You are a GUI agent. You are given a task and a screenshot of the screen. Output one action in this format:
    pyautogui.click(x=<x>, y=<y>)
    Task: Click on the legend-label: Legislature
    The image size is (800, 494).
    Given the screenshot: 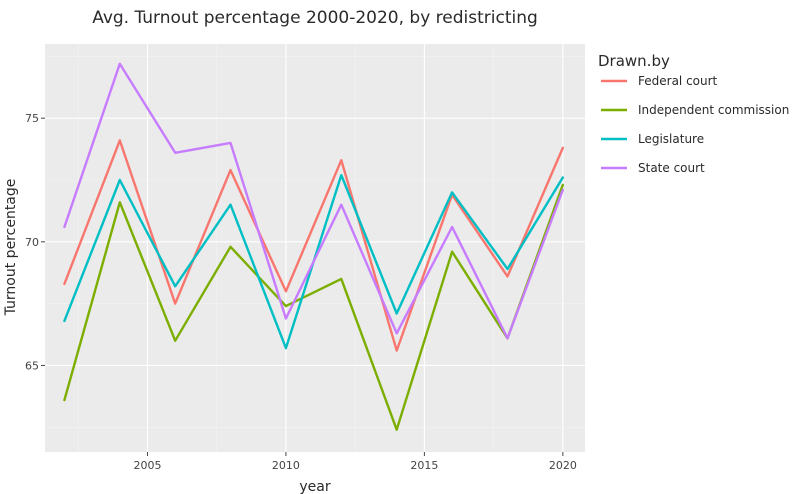 What is the action you would take?
    pyautogui.click(x=671, y=139)
    